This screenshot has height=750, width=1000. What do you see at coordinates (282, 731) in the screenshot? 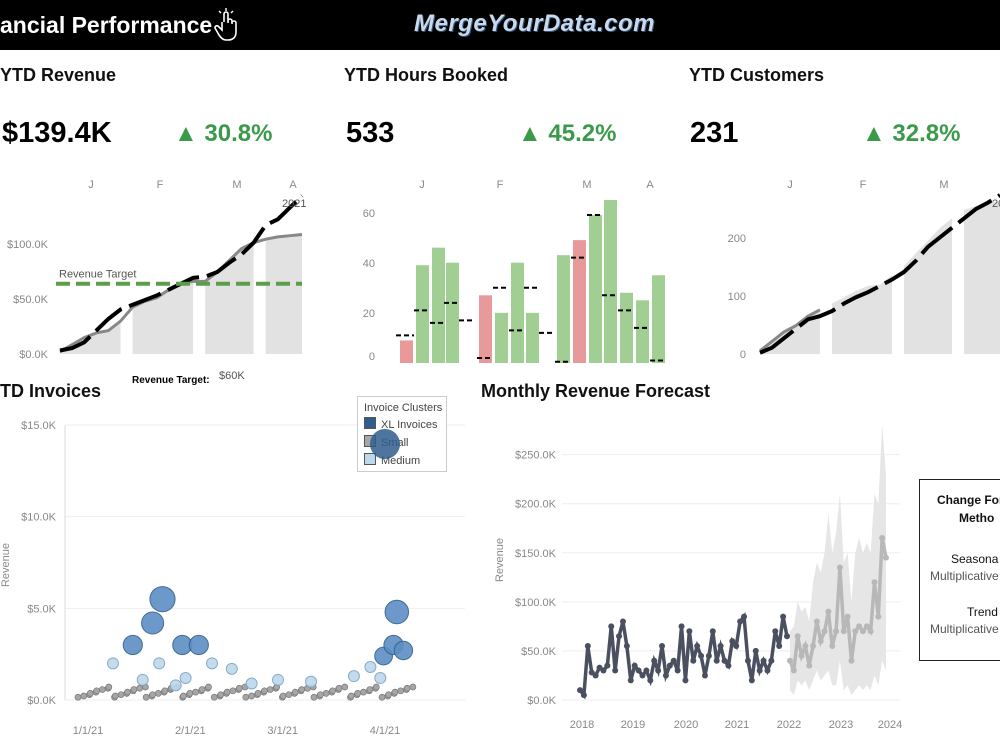
I see `x-tick-label: 3/1/21` at bounding box center [282, 731].